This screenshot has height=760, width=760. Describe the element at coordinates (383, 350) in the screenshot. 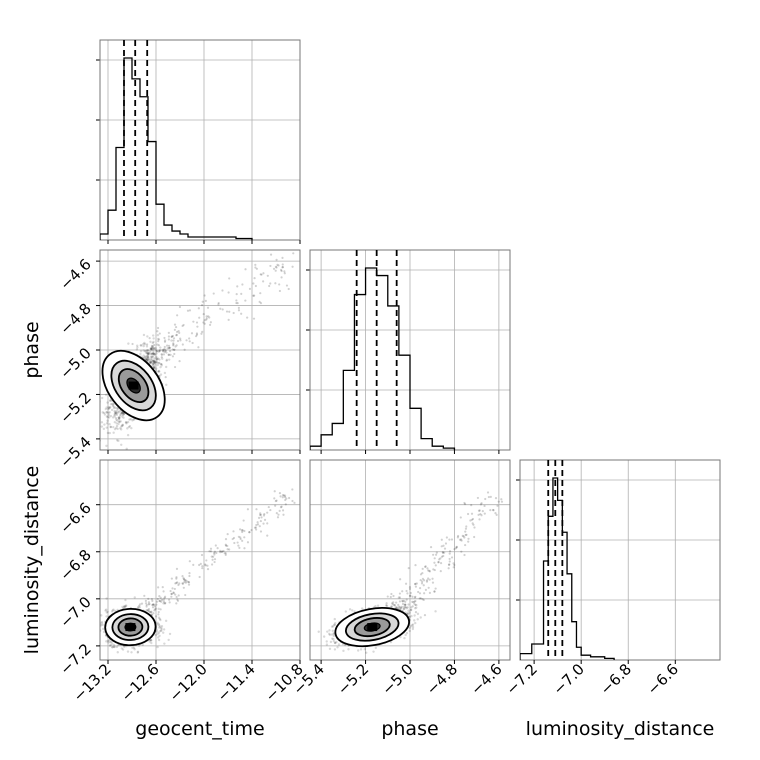

I see `histogram-phase` at that location.